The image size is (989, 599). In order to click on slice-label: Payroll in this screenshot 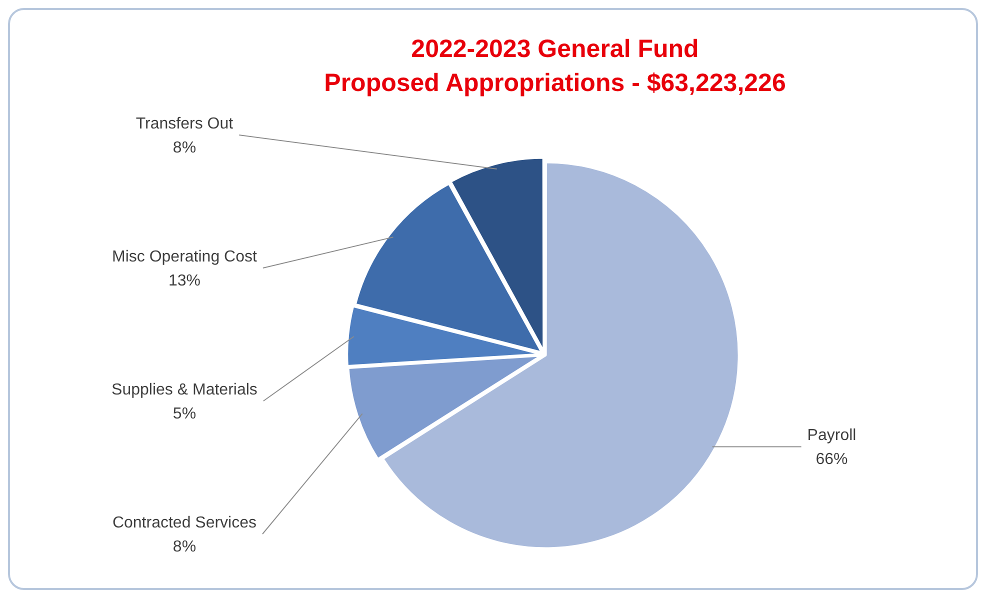, I will do `click(831, 435)`.